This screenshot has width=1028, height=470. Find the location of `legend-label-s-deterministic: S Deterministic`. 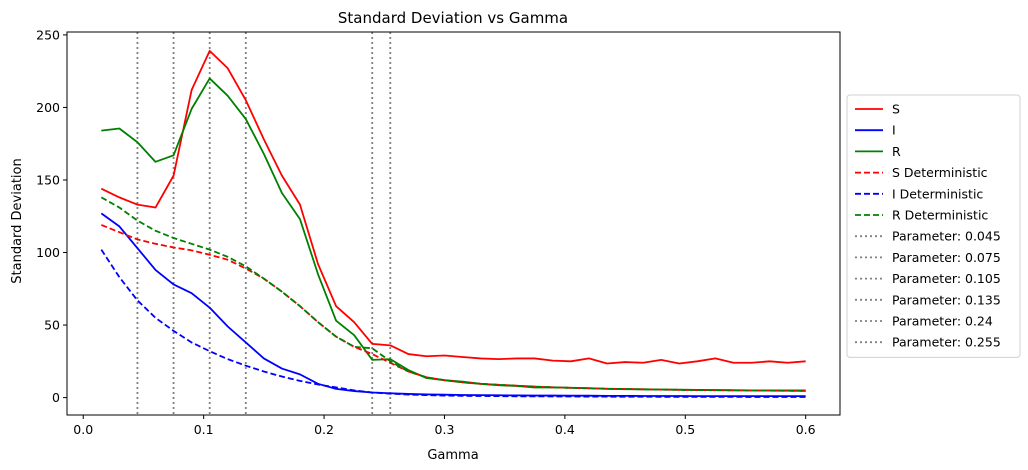

legend-label-s-deterministic: S Deterministic is located at coordinates (940, 172).